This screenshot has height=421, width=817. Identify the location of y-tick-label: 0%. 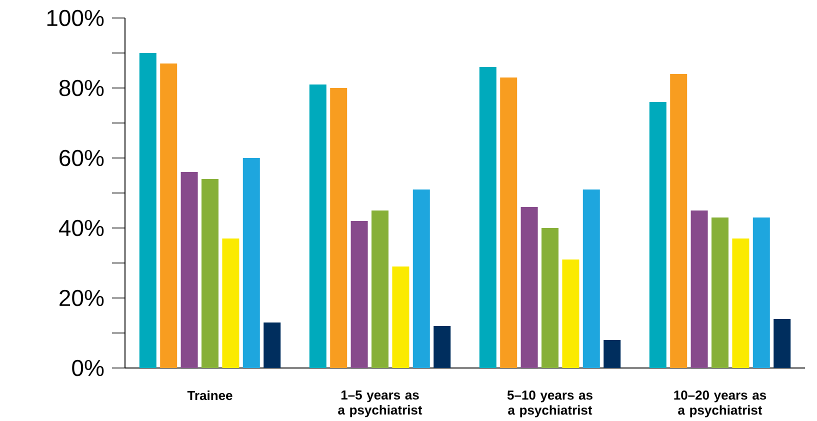
(88, 368).